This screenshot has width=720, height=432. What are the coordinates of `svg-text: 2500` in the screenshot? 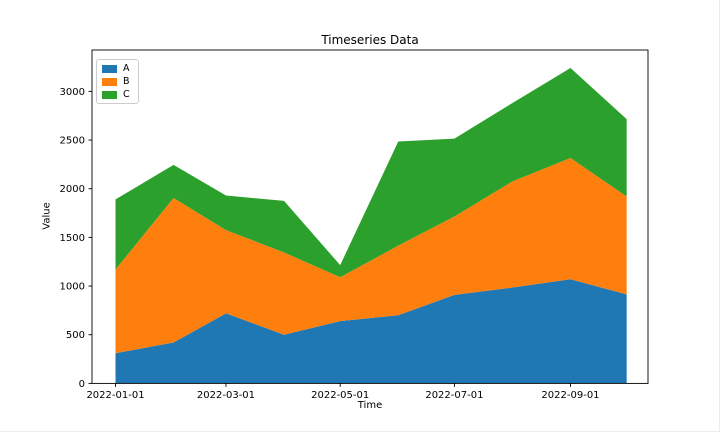 It's located at (72, 141).